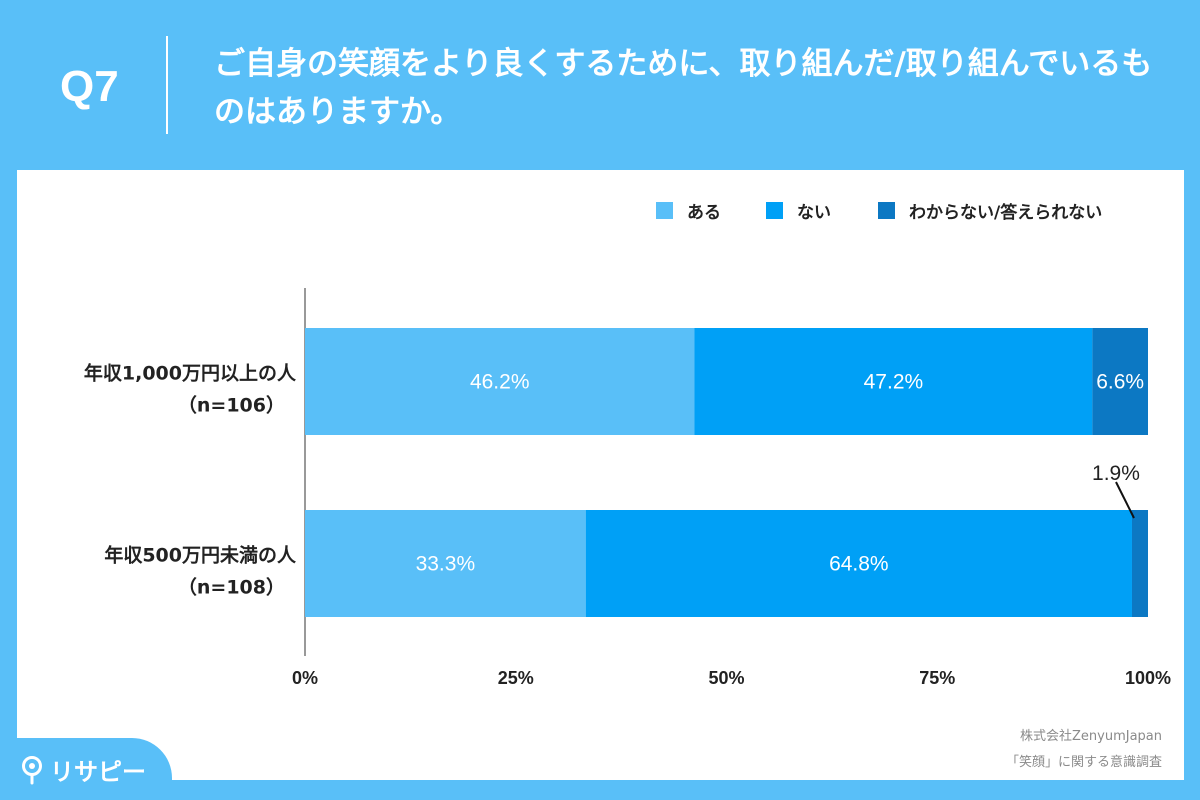 This screenshot has height=800, width=1200. Describe the element at coordinates (683, 88) in the screenshot. I see `question-title: ご自身の笑顔をより良くするために、取り組んだ/取り組んでいるものはありますか。` at that location.